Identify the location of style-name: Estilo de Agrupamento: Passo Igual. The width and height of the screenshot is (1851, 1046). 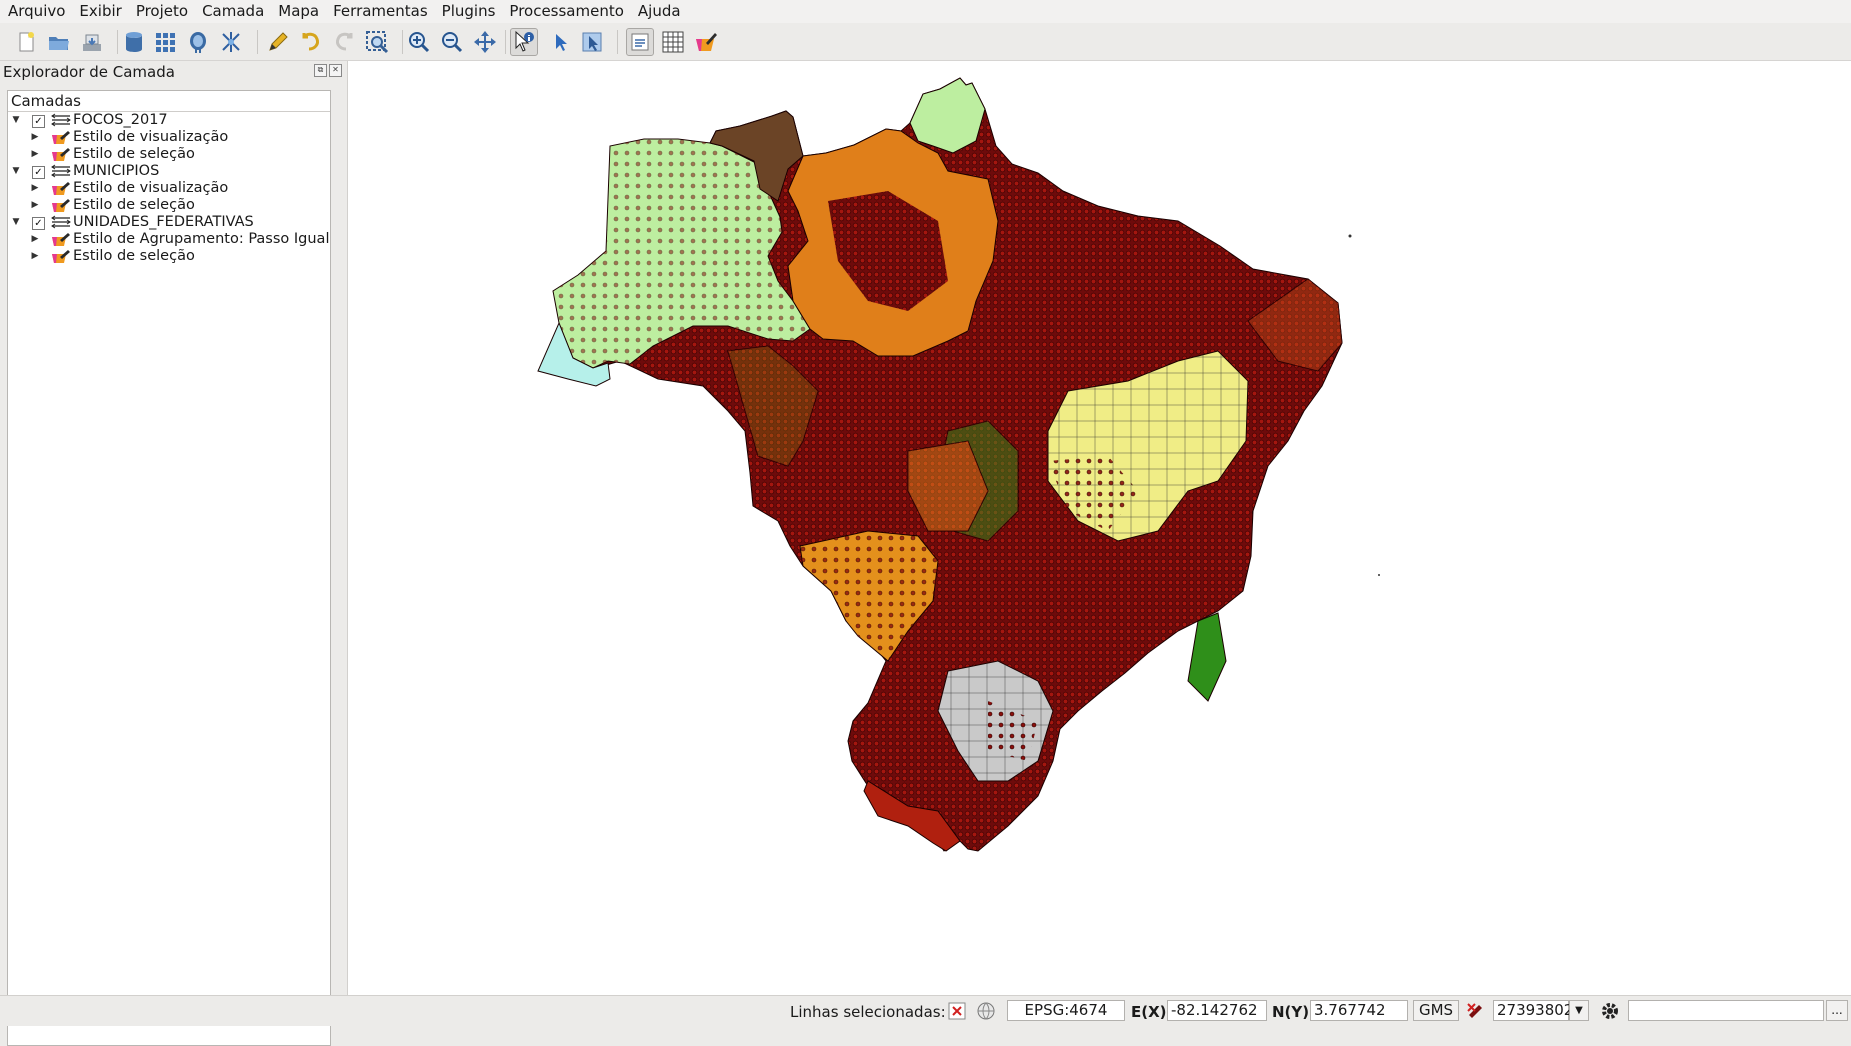
(201, 239).